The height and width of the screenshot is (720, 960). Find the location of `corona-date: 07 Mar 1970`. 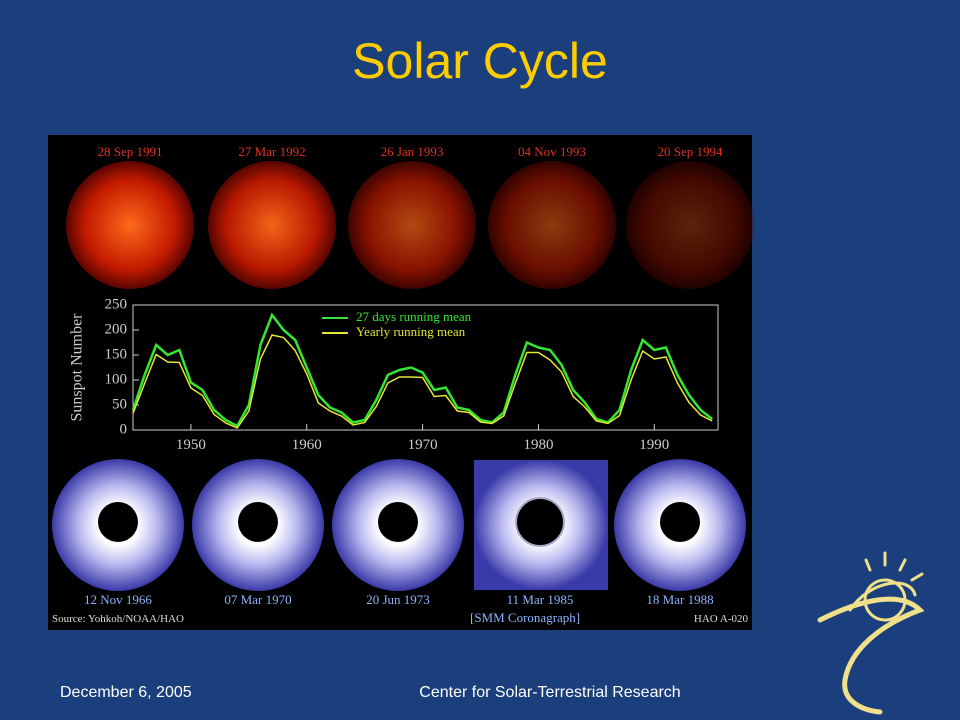

corona-date: 07 Mar 1970 is located at coordinates (257, 599).